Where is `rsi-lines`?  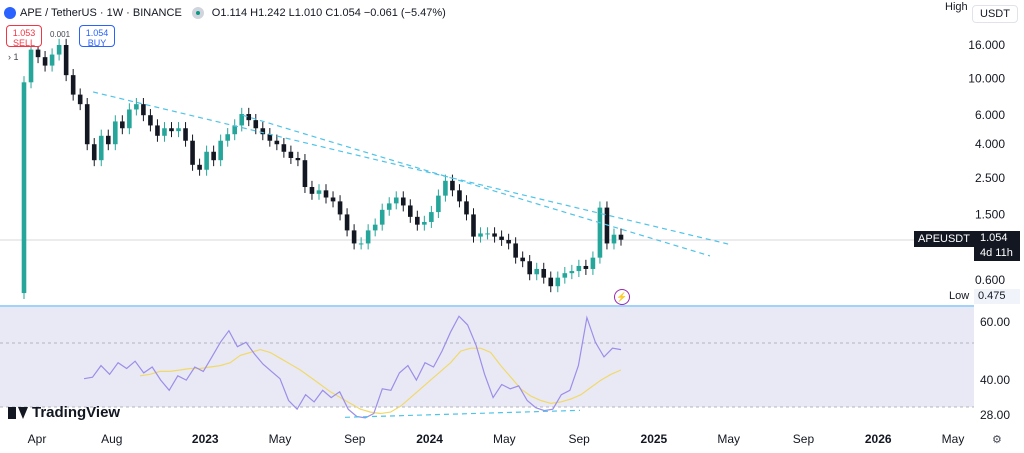
rsi-lines is located at coordinates (352, 367).